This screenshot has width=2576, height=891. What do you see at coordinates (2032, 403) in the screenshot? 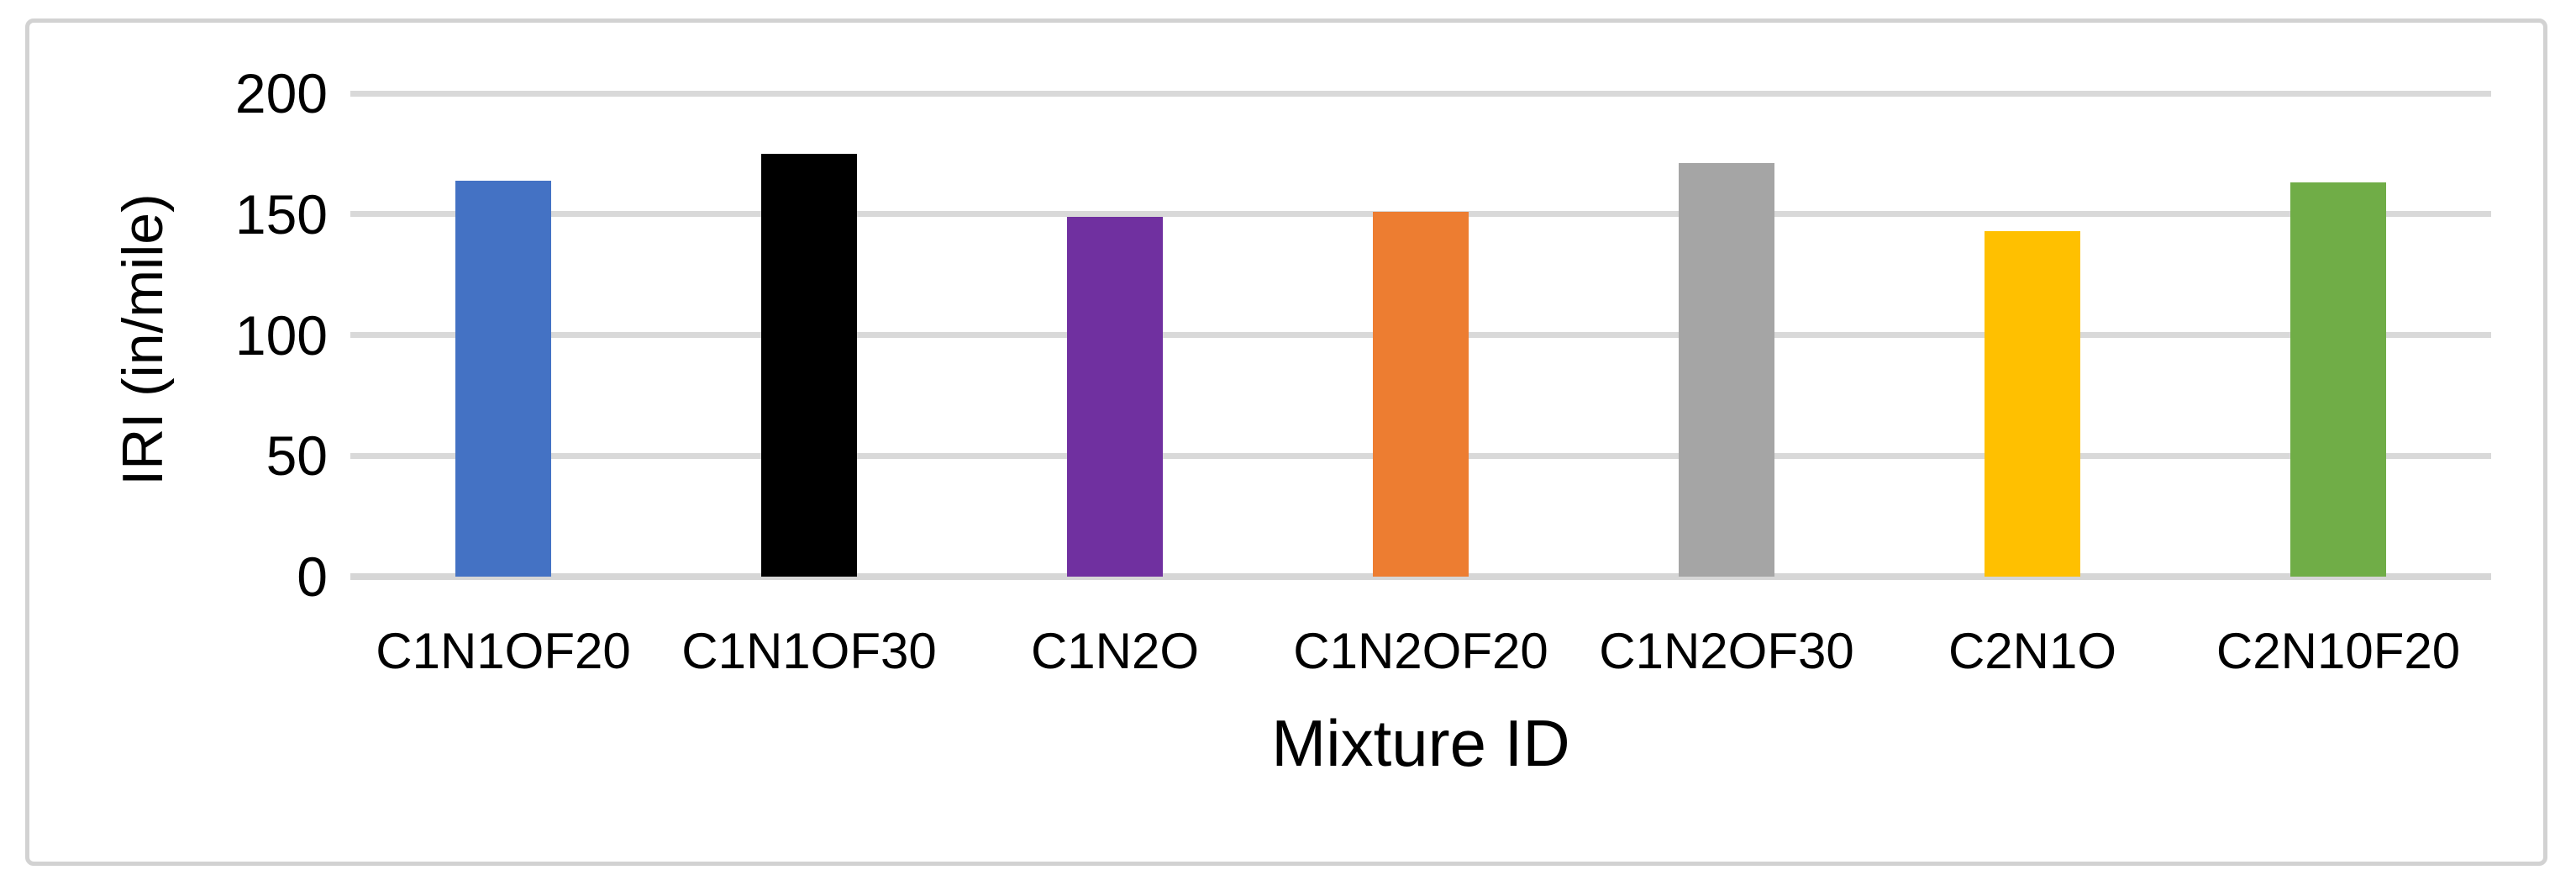
I see `bar-C2N1O` at bounding box center [2032, 403].